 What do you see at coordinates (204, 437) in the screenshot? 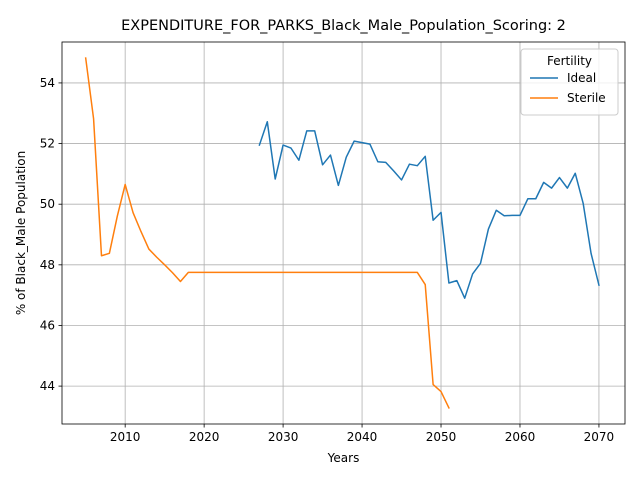
I see `x-tick-label: 2020` at bounding box center [204, 437].